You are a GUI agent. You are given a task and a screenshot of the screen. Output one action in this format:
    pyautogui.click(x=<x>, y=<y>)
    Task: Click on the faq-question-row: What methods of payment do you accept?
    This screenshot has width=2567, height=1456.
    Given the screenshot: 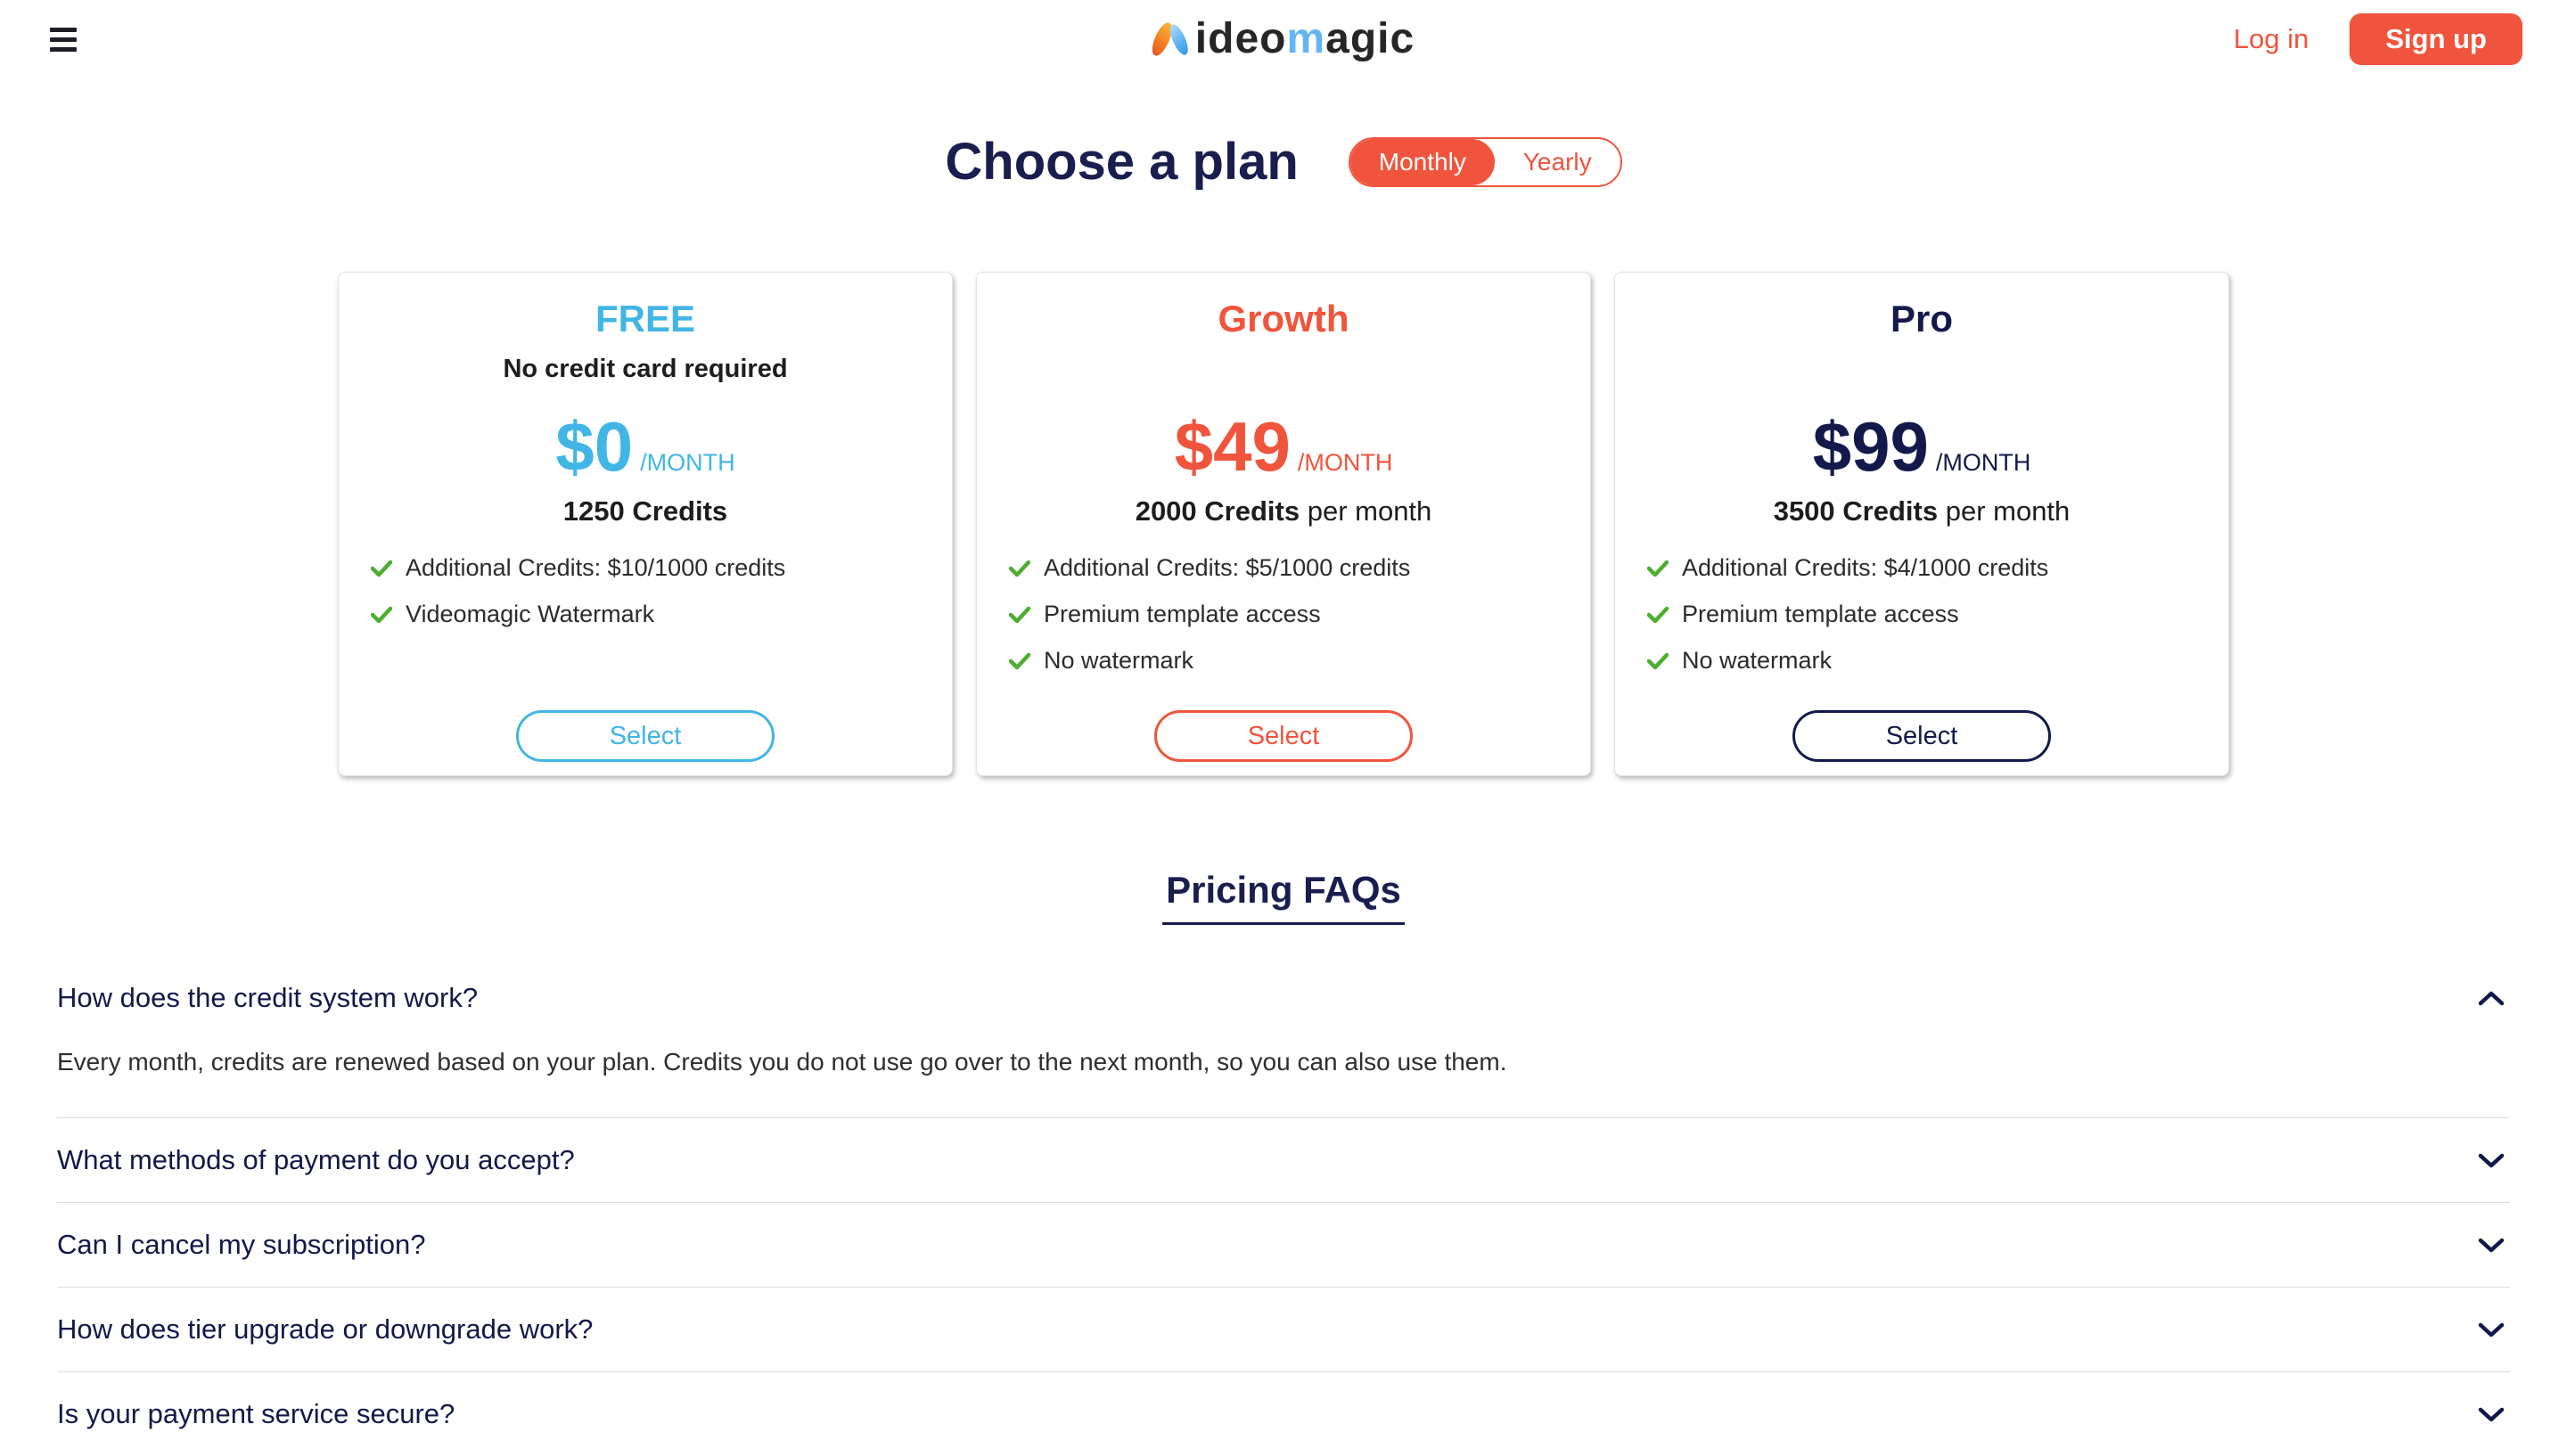 What is the action you would take?
    pyautogui.click(x=1283, y=1160)
    